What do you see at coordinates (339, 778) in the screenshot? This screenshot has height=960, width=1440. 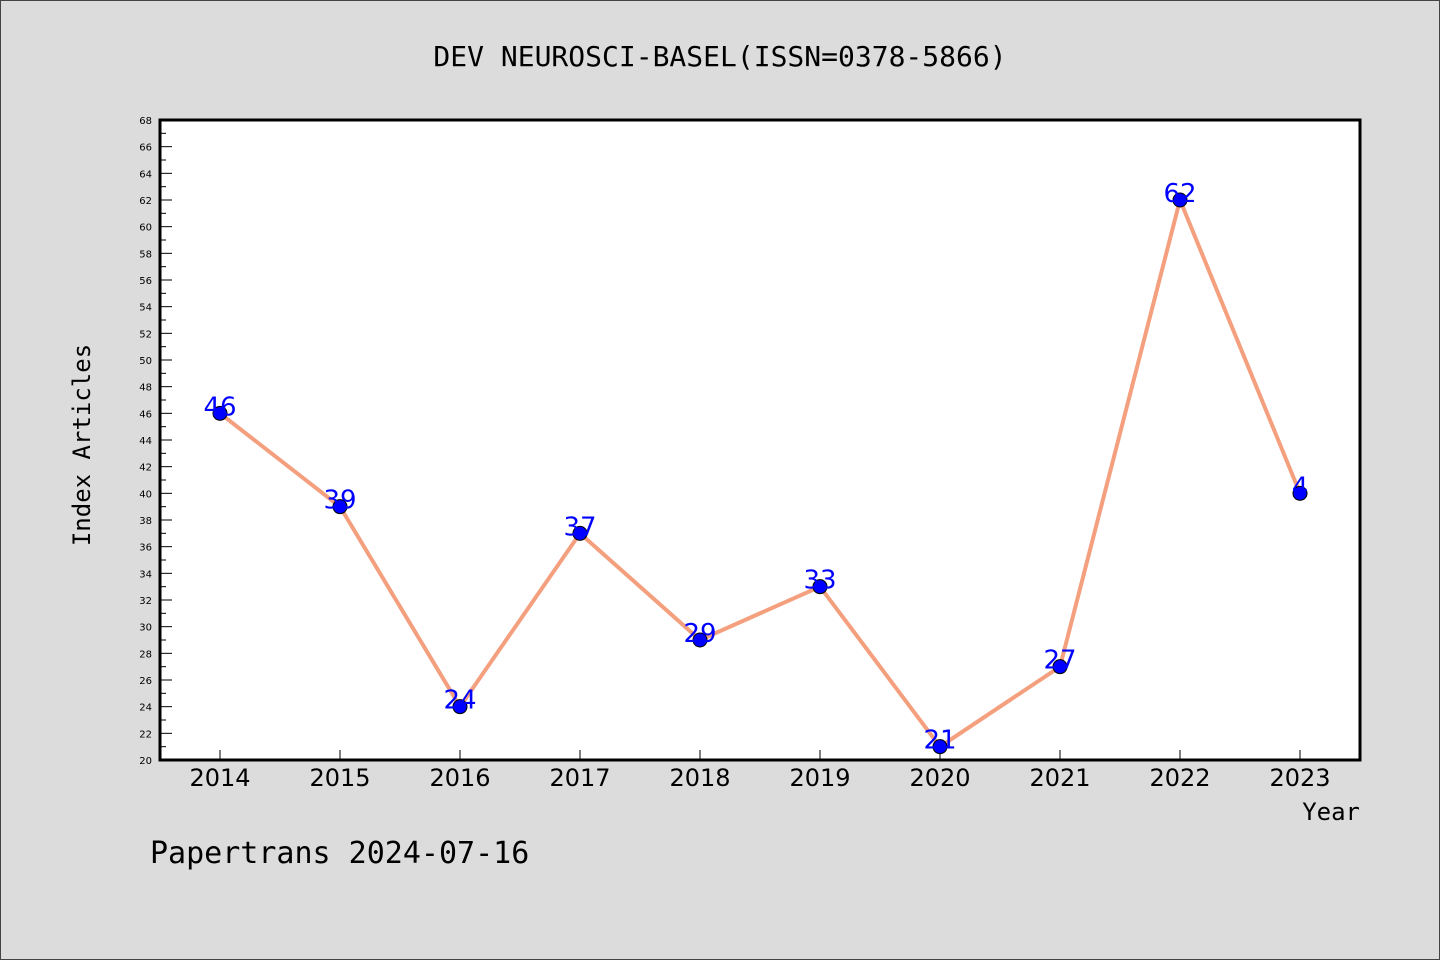 I see `x-tick-label: 2015` at bounding box center [339, 778].